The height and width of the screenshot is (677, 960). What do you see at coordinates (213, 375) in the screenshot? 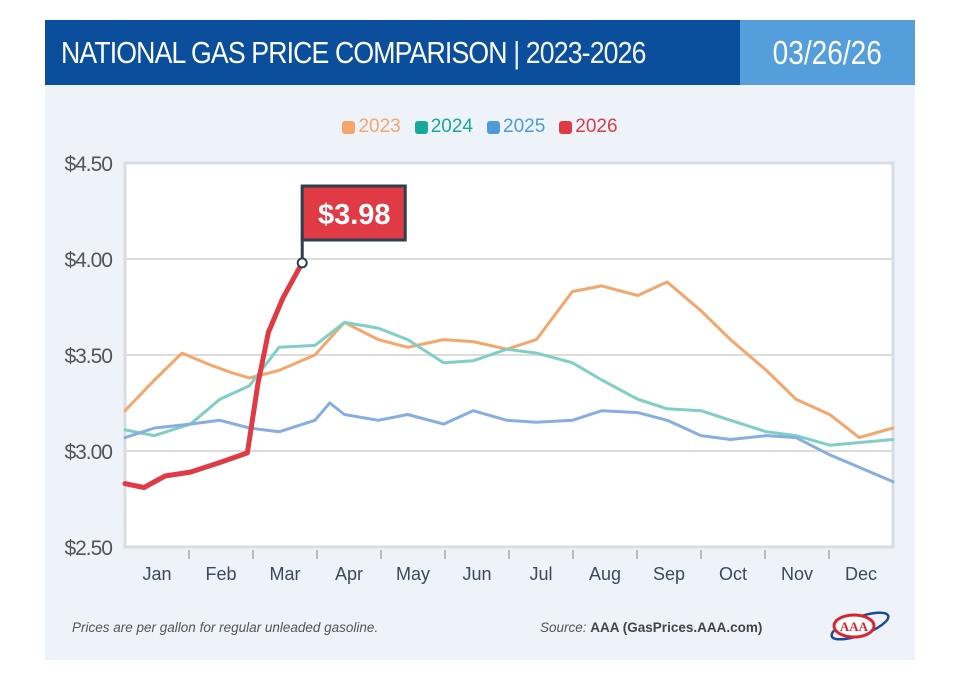
I see `series-line-2026` at bounding box center [213, 375].